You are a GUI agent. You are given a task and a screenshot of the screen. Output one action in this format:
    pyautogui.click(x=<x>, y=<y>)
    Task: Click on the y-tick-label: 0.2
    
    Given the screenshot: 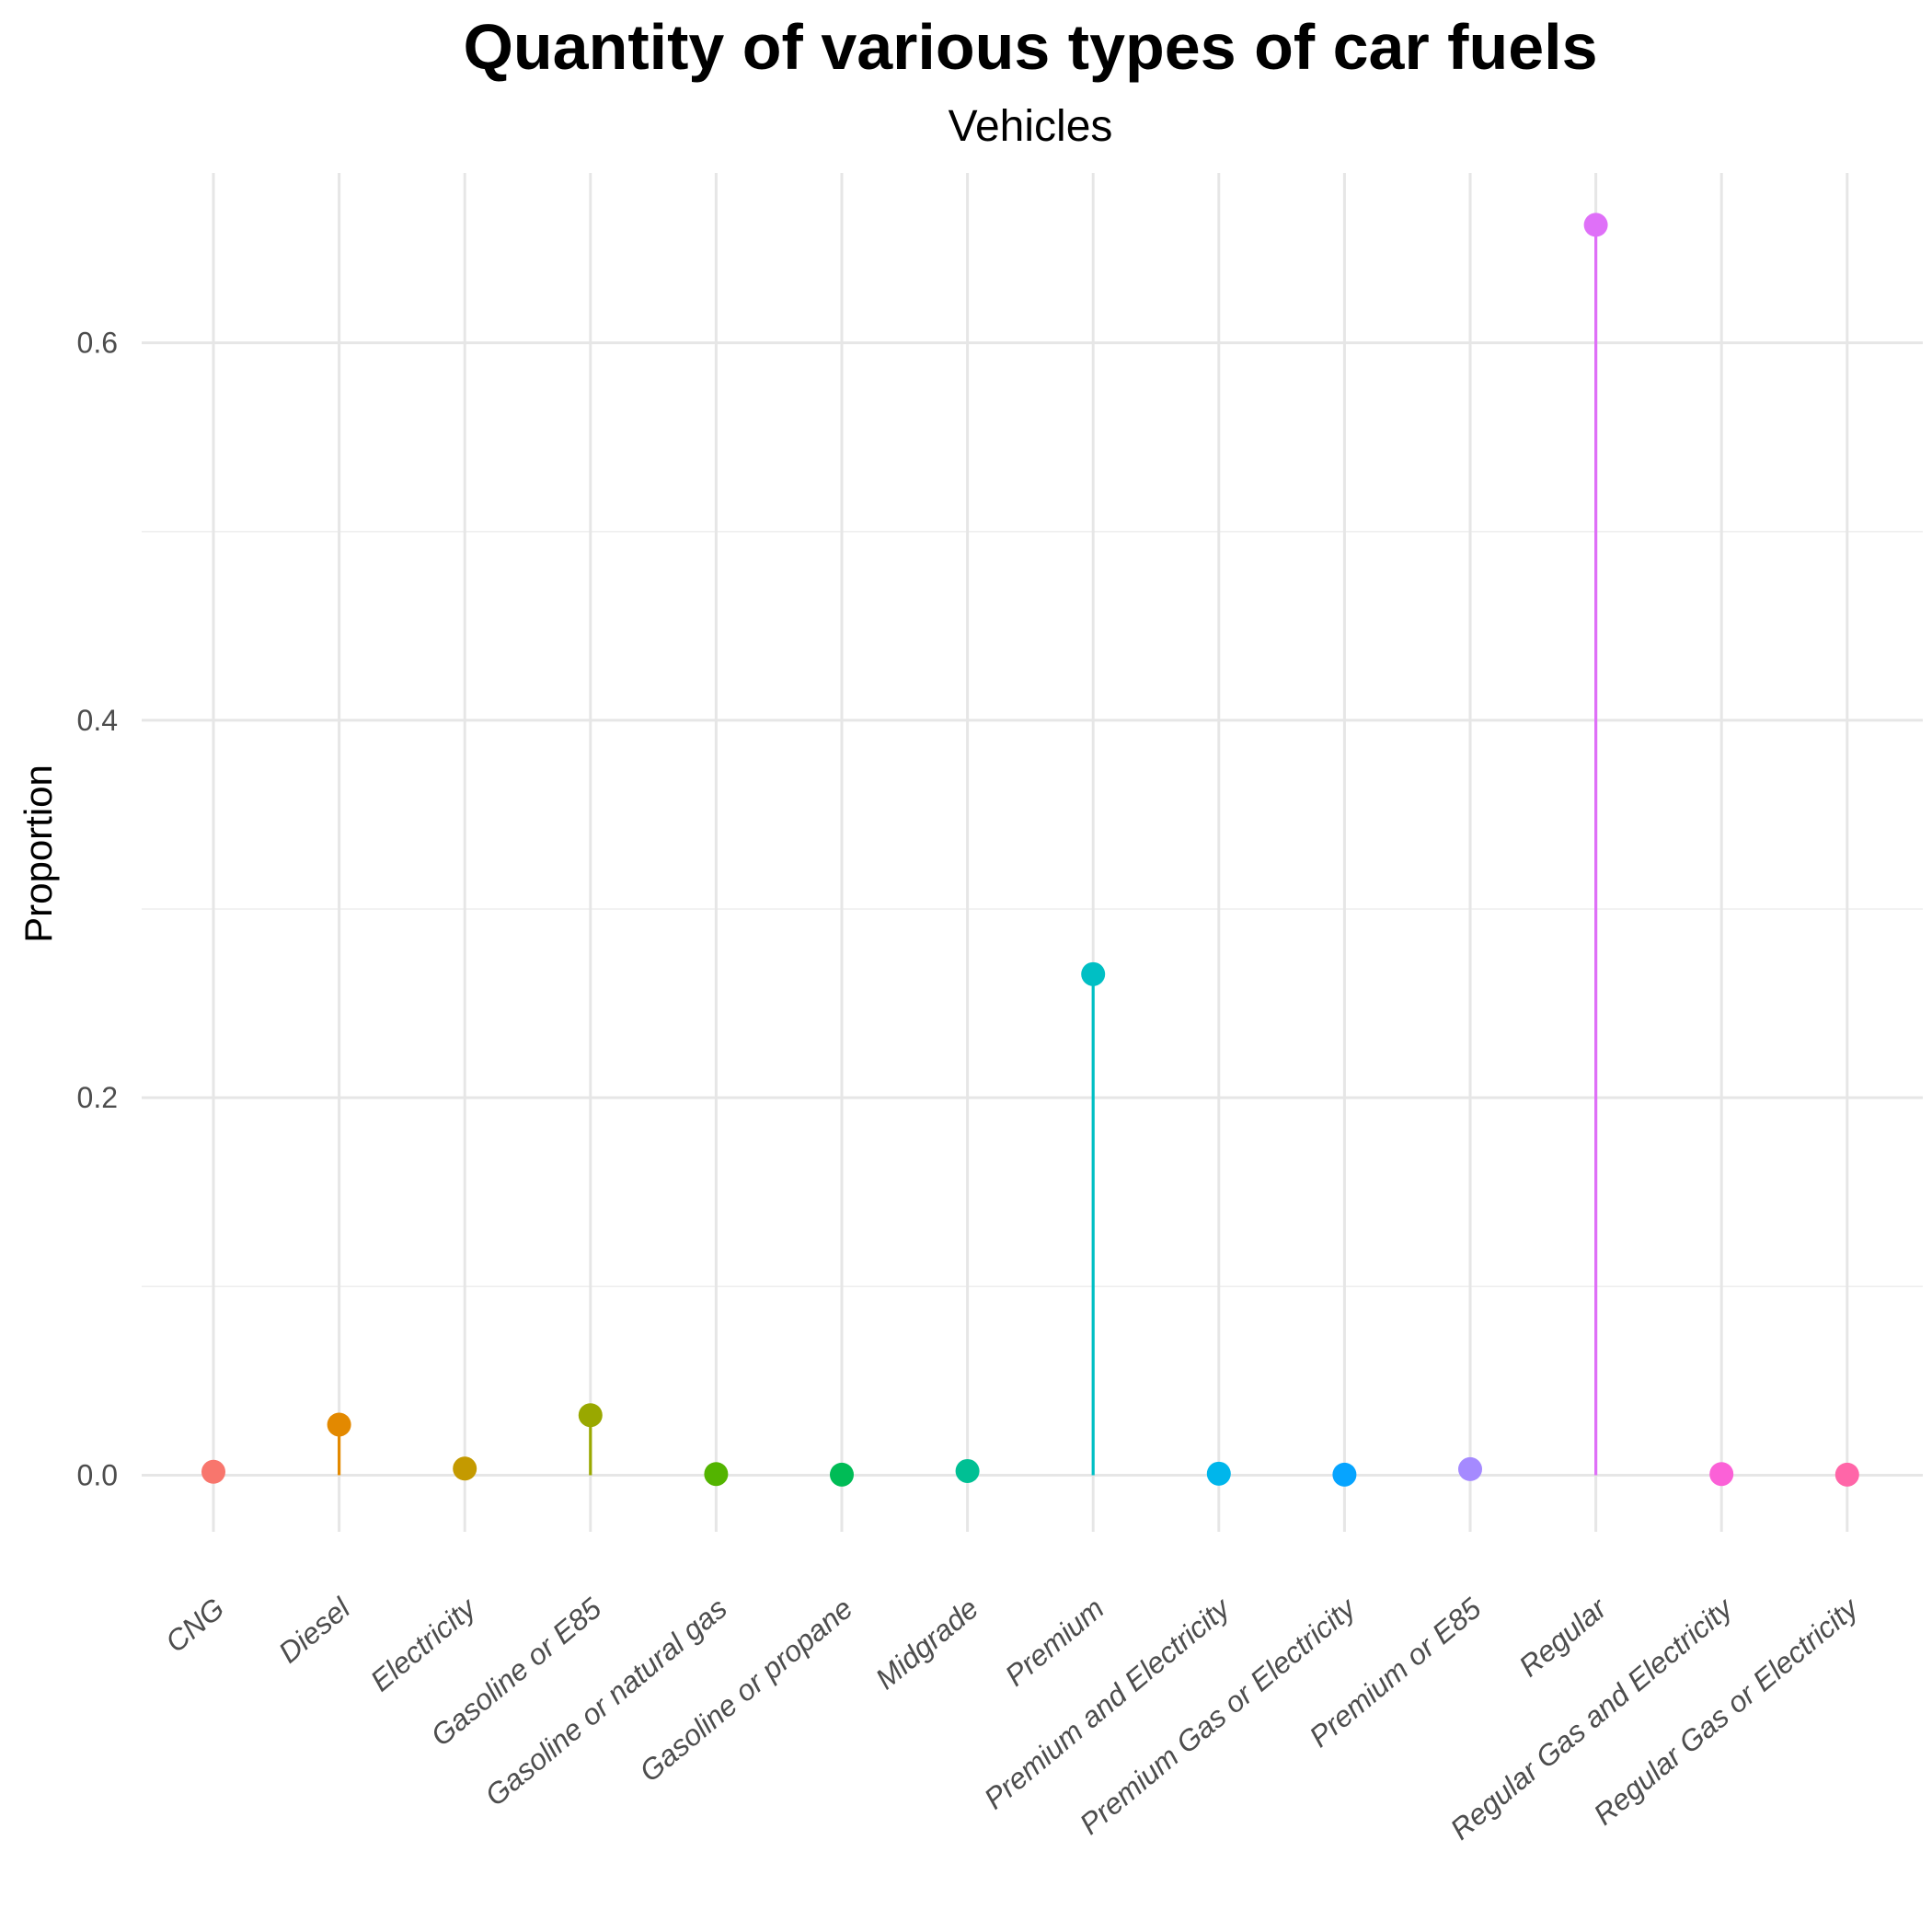 What is the action you would take?
    pyautogui.click(x=97, y=1097)
    